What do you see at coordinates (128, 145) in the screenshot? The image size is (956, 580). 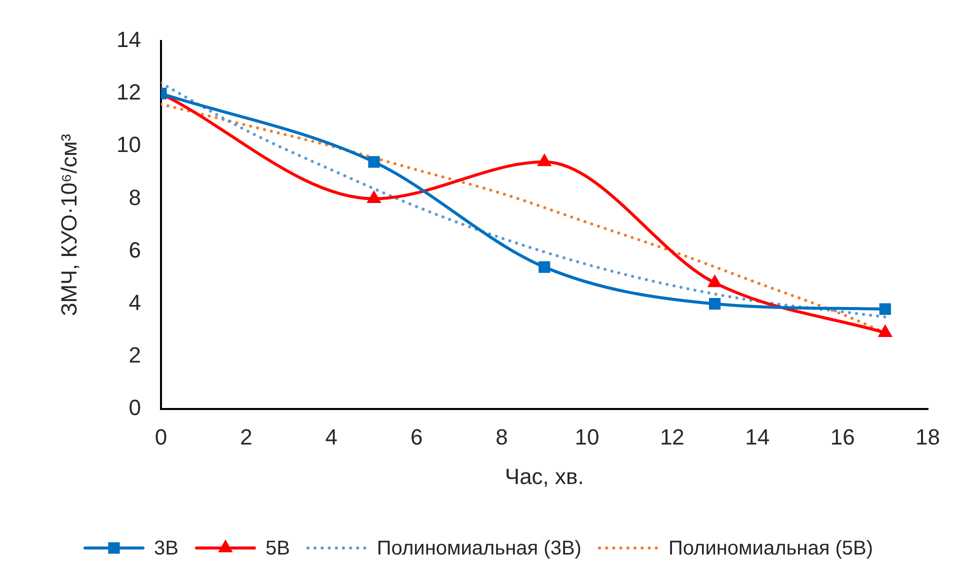 I see `y-tick-label: 10` at bounding box center [128, 145].